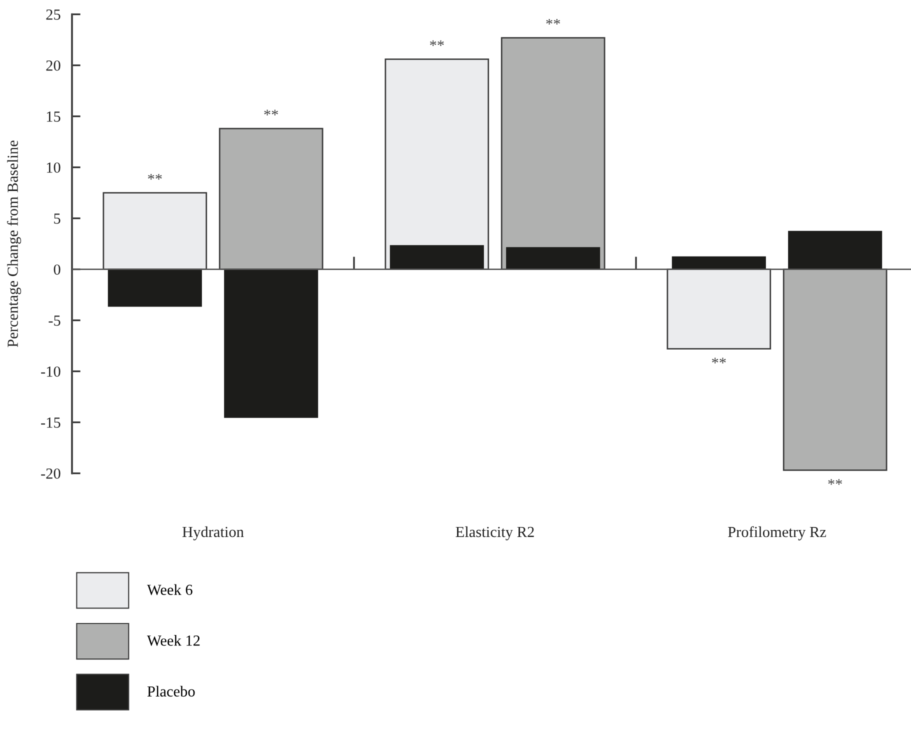 The image size is (911, 729). What do you see at coordinates (50, 371) in the screenshot?
I see `y-tick-label: -10` at bounding box center [50, 371].